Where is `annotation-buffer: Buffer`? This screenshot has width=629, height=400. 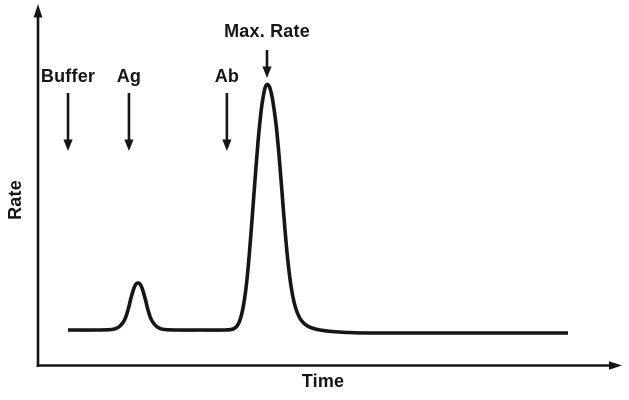
annotation-buffer: Buffer is located at coordinates (68, 76).